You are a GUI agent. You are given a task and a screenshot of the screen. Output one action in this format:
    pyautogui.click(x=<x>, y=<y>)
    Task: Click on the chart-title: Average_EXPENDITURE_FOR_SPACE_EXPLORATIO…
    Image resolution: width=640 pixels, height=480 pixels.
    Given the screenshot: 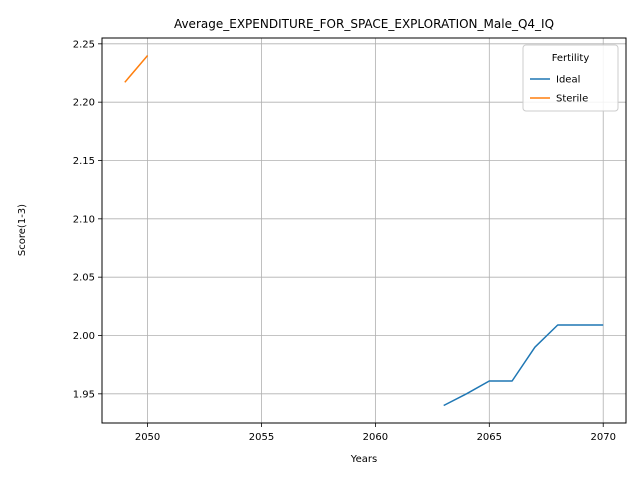 What is the action you would take?
    pyautogui.click(x=364, y=24)
    